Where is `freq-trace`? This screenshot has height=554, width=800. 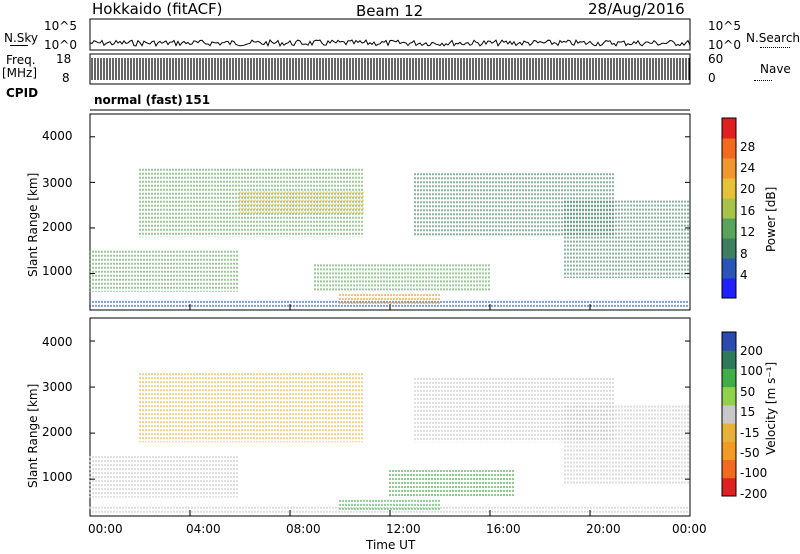
freq-trace is located at coordinates (390, 69).